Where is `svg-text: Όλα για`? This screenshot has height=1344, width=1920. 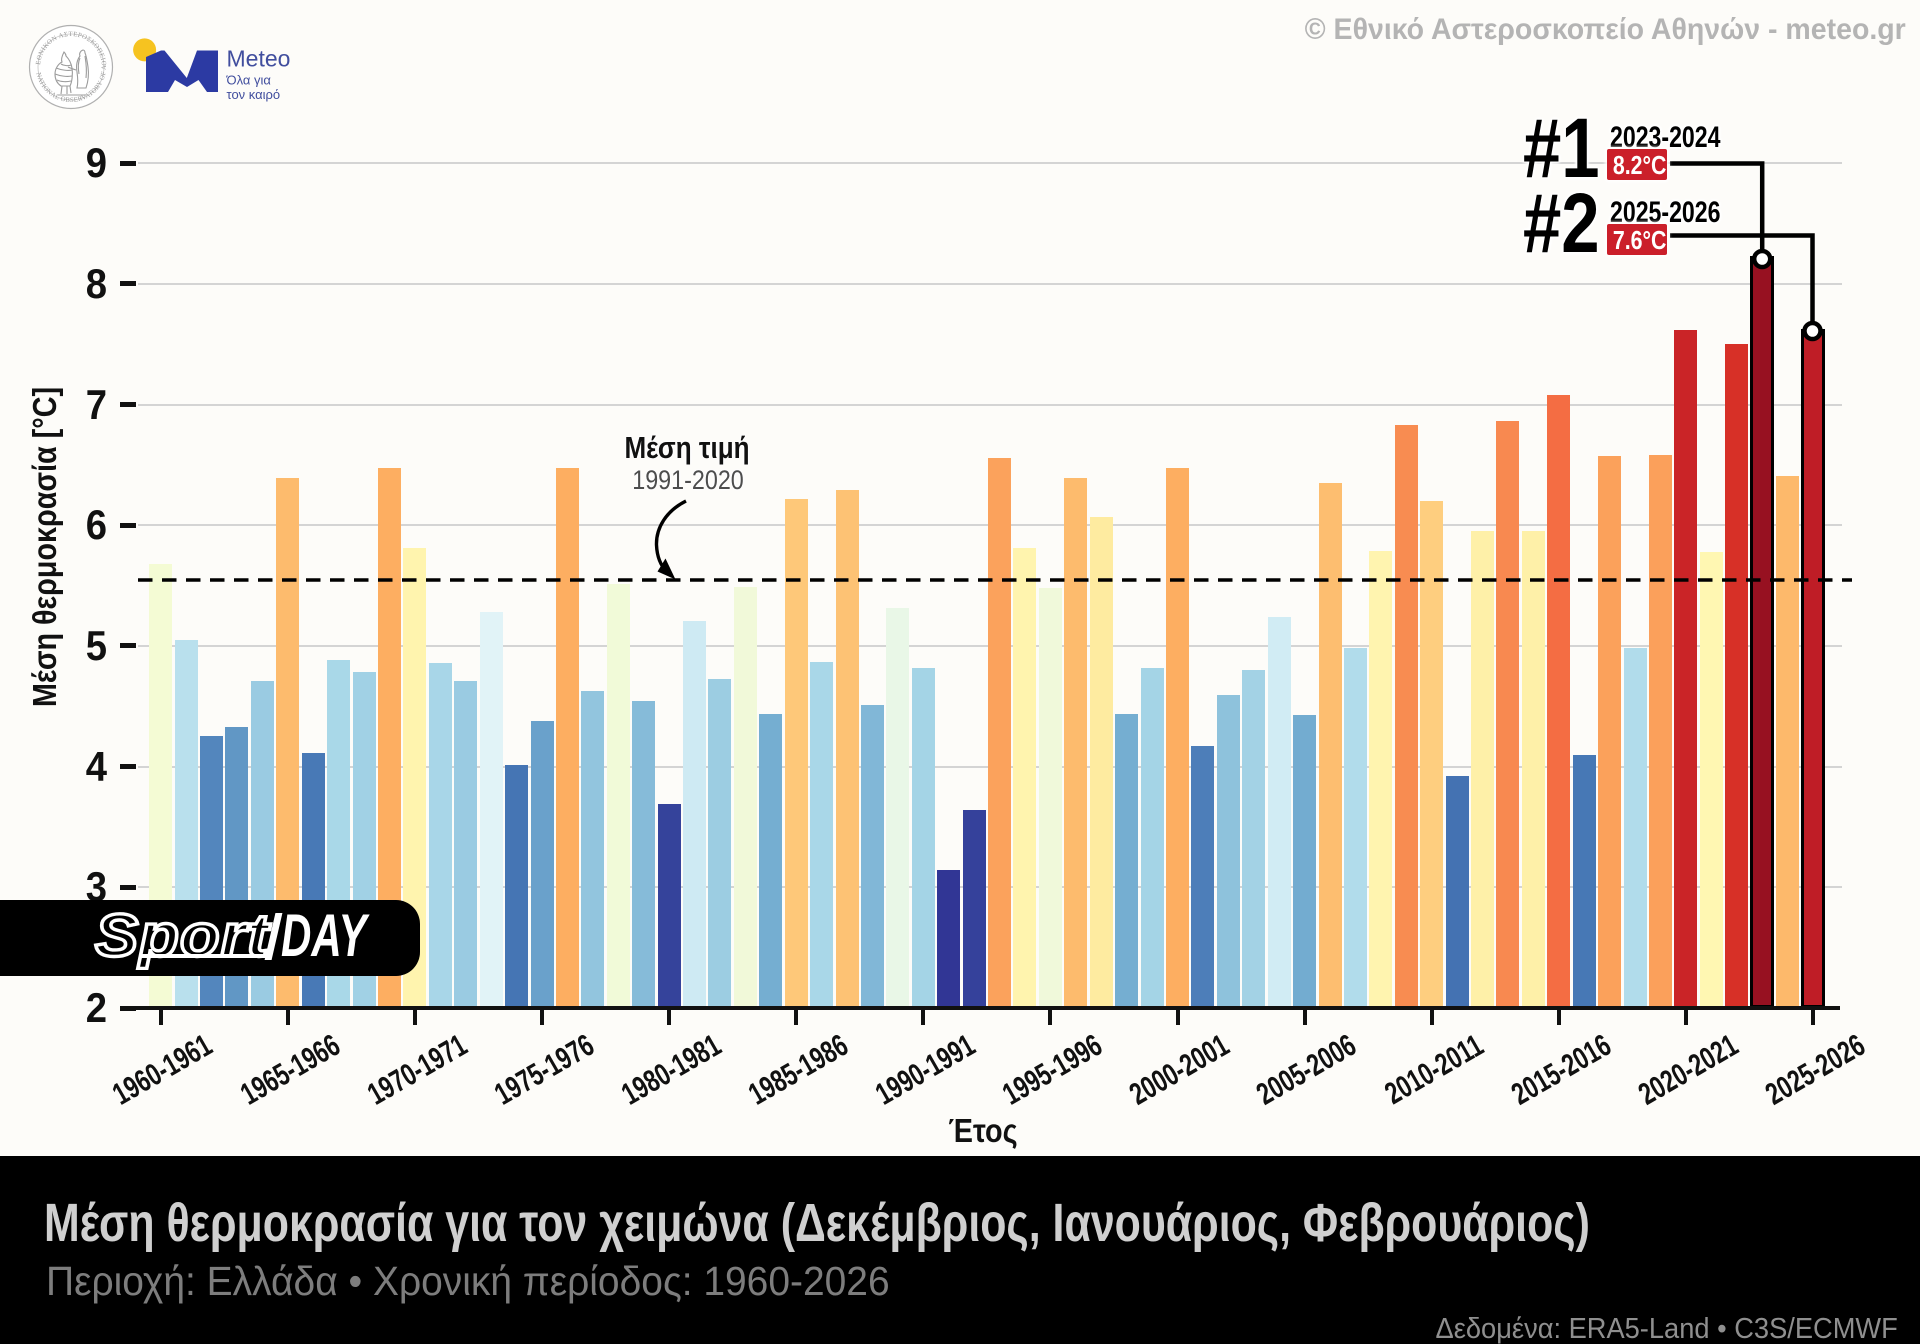
svg-text: Όλα για is located at coordinates (249, 80).